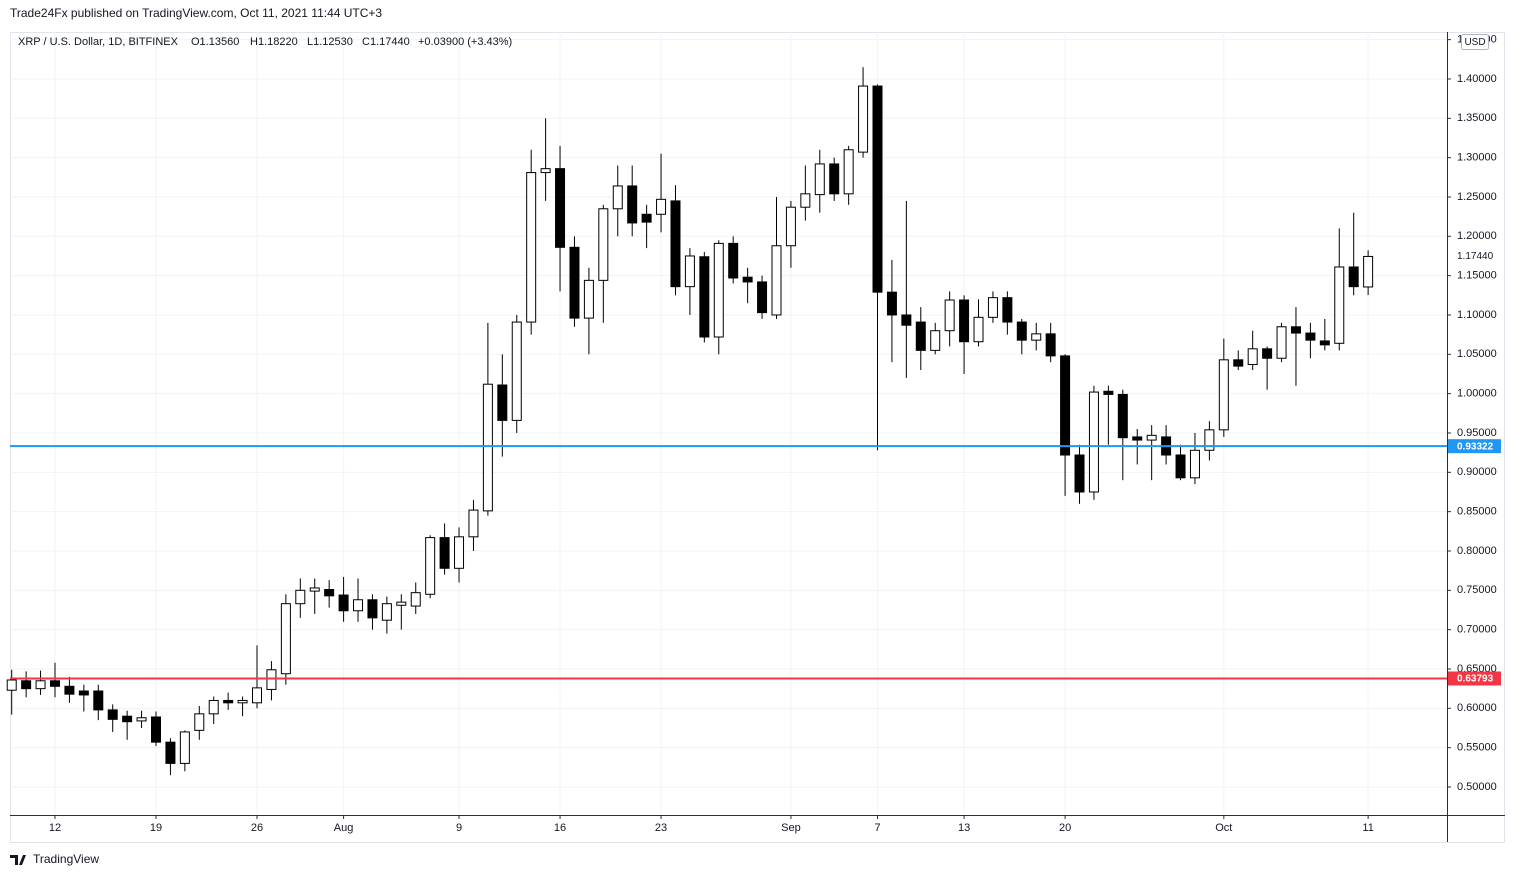 The height and width of the screenshot is (878, 1515). Describe the element at coordinates (1477, 708) in the screenshot. I see `y-tick-label: 0.60000` at that location.